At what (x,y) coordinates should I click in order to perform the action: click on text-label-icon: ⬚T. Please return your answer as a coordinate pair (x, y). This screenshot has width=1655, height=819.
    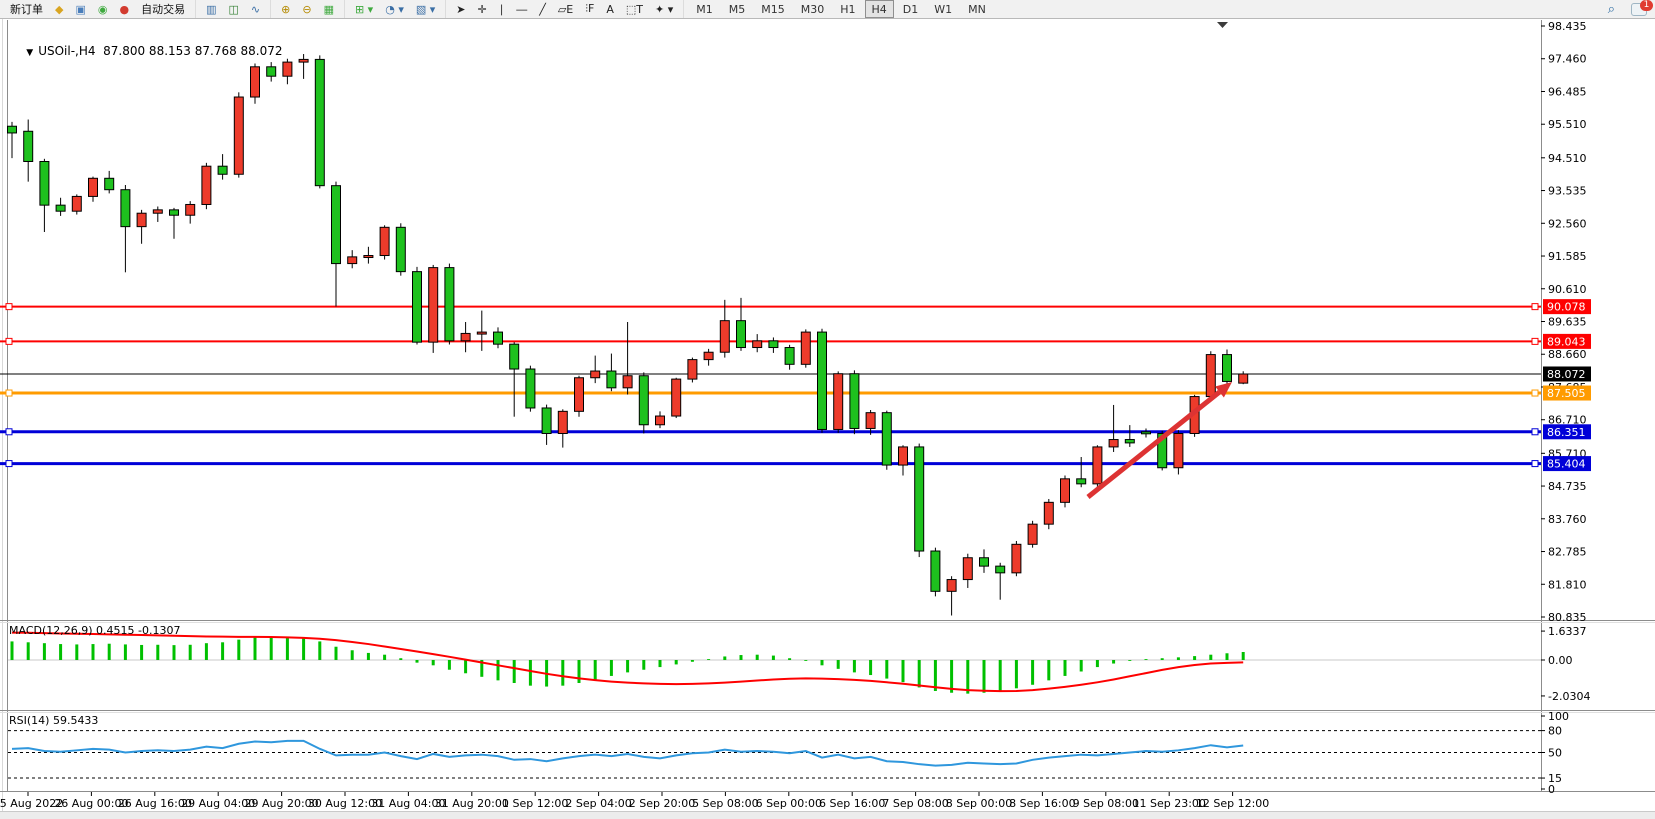
    Looking at the image, I should click on (634, 9).